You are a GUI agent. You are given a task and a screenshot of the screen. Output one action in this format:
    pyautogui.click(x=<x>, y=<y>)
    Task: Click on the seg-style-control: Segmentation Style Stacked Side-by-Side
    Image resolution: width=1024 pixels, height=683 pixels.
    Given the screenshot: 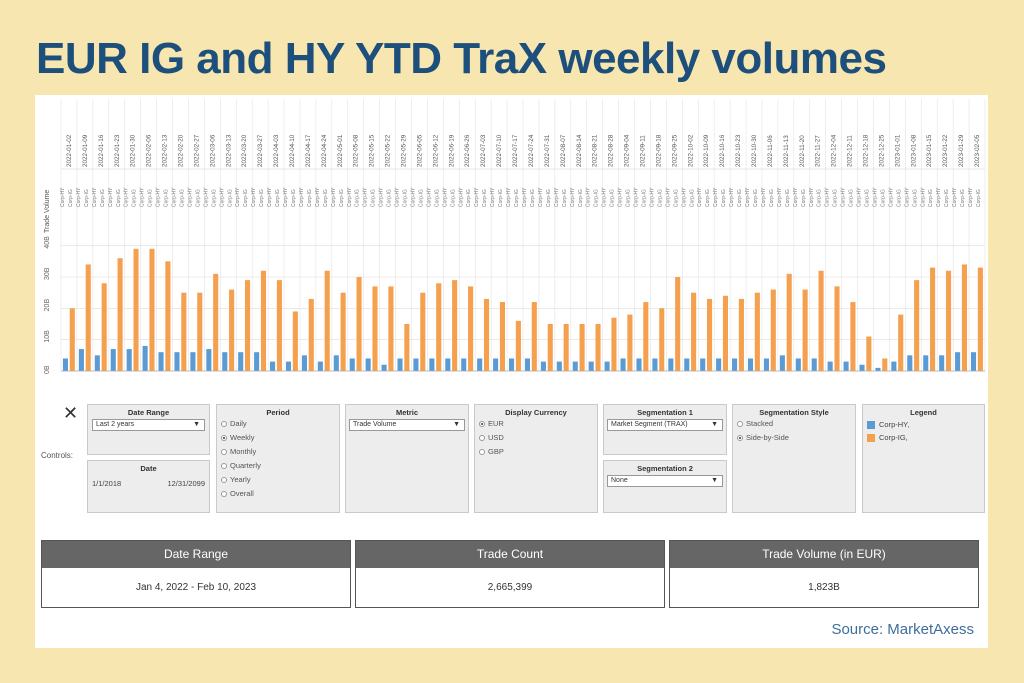 What is the action you would take?
    pyautogui.click(x=794, y=458)
    